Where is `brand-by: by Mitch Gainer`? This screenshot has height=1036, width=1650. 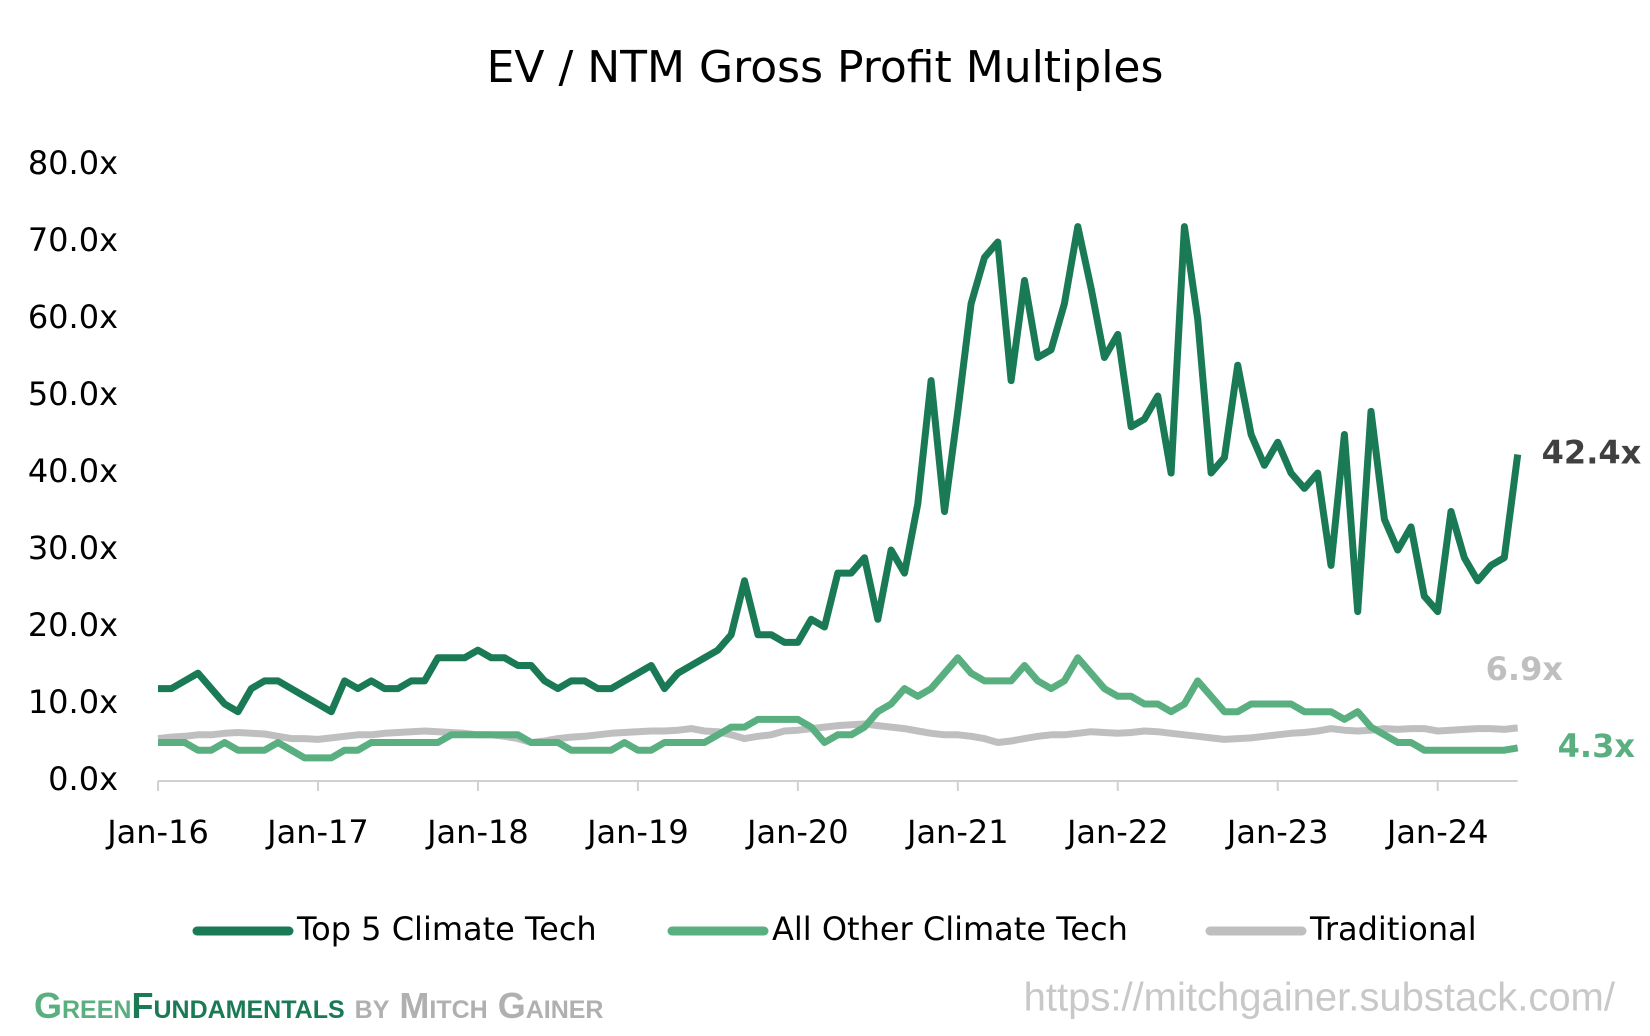 brand-by: by Mitch Gainer is located at coordinates (479, 1005).